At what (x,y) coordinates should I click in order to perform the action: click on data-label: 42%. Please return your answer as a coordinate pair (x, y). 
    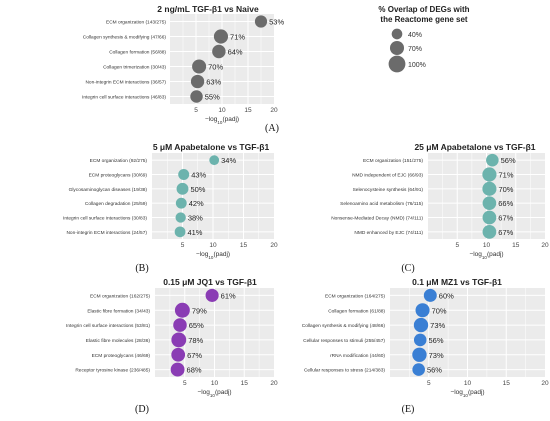
    Looking at the image, I should click on (196, 203).